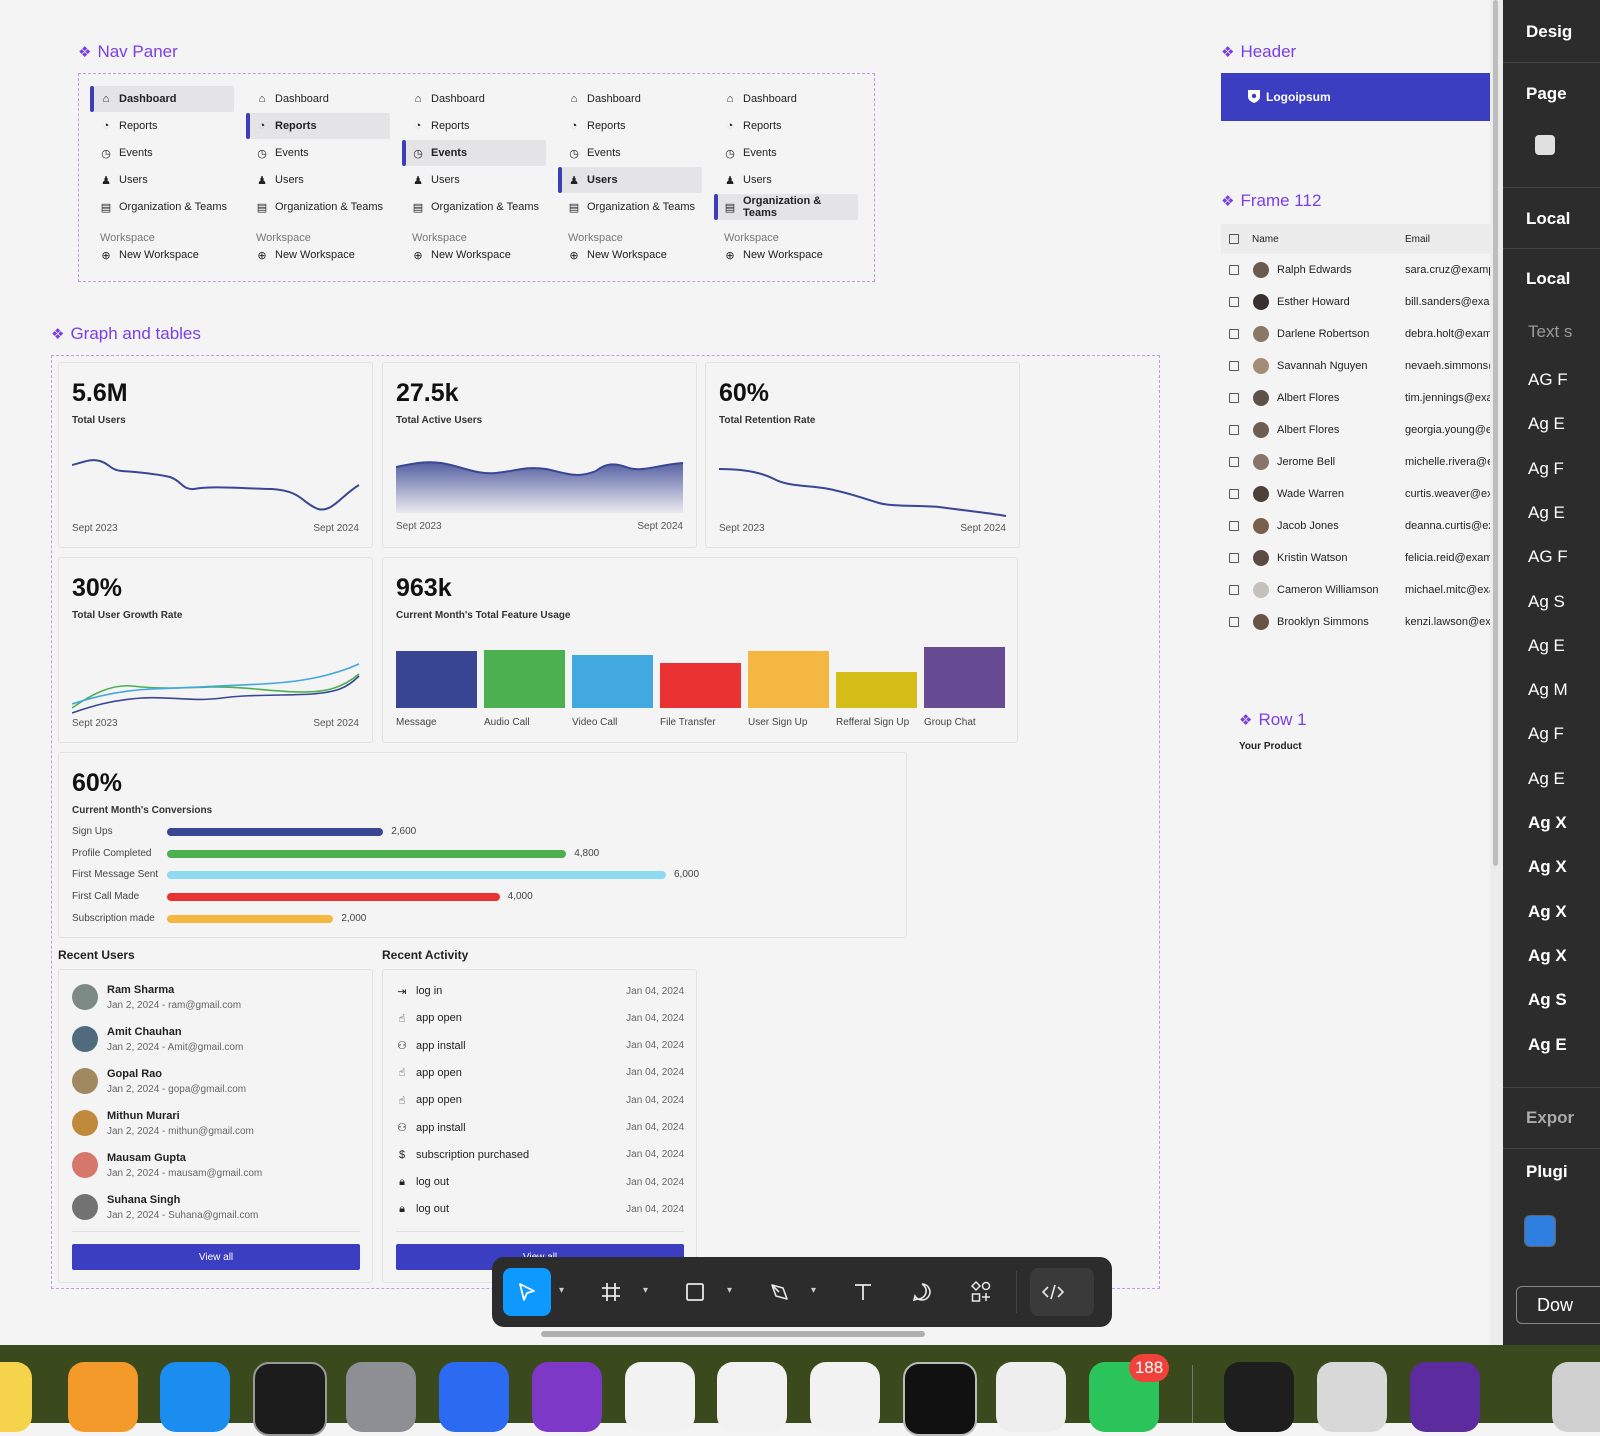 The image size is (1600, 1436). I want to click on system-settings-icon, so click(381, 1397).